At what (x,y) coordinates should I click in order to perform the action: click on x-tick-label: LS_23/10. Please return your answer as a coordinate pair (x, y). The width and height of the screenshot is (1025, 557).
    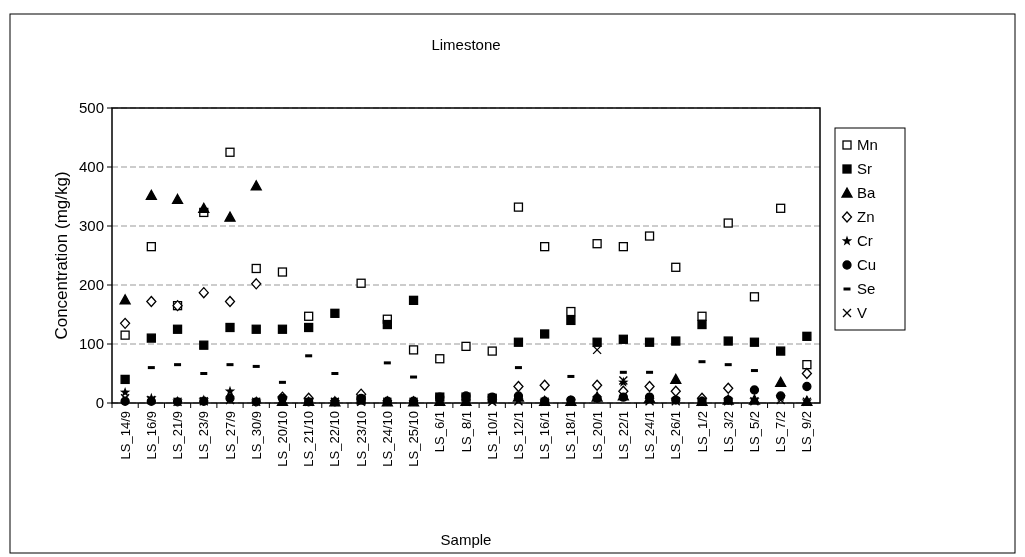
    Looking at the image, I should click on (361, 439).